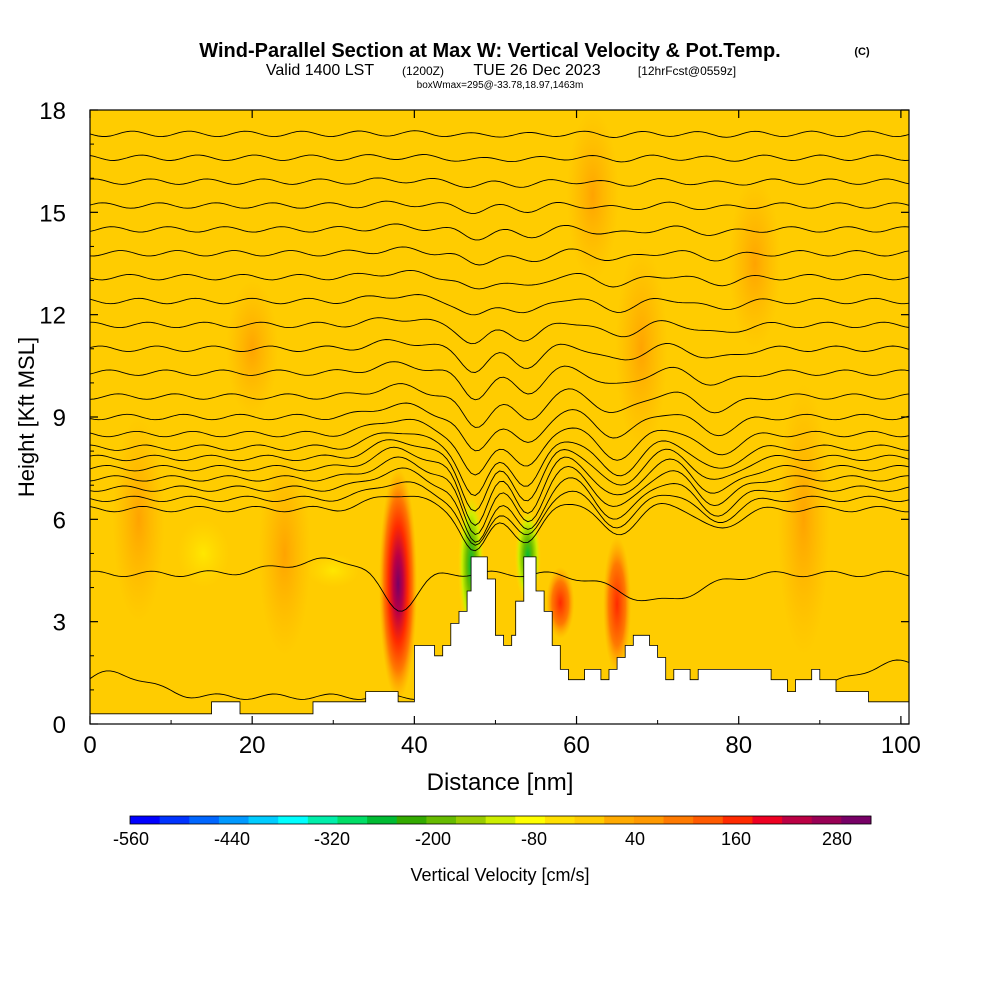  Describe the element at coordinates (901, 745) in the screenshot. I see `x-tick-label: 100` at that location.